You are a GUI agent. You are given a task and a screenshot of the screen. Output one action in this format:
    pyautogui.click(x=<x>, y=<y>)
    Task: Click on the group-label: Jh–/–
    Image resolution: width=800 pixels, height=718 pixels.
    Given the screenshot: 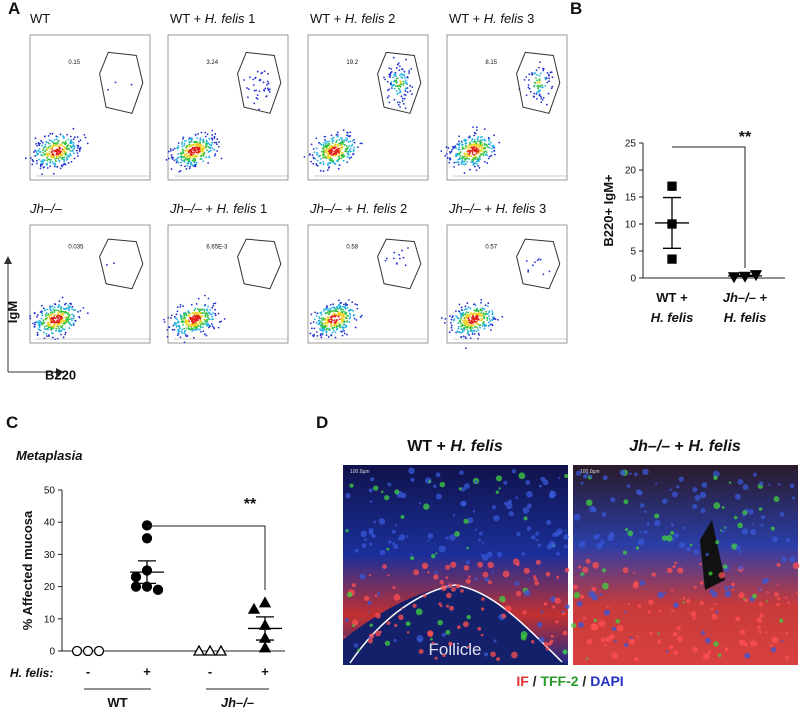 What is the action you would take?
    pyautogui.click(x=237, y=702)
    